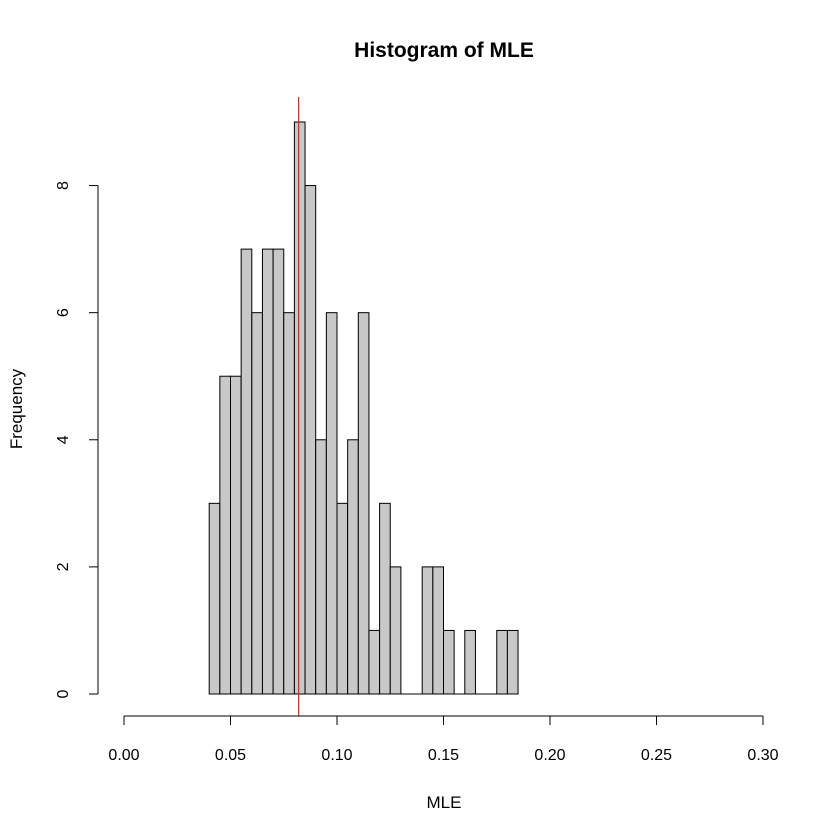  I want to click on x-tick-label: 0.05, so click(230, 755).